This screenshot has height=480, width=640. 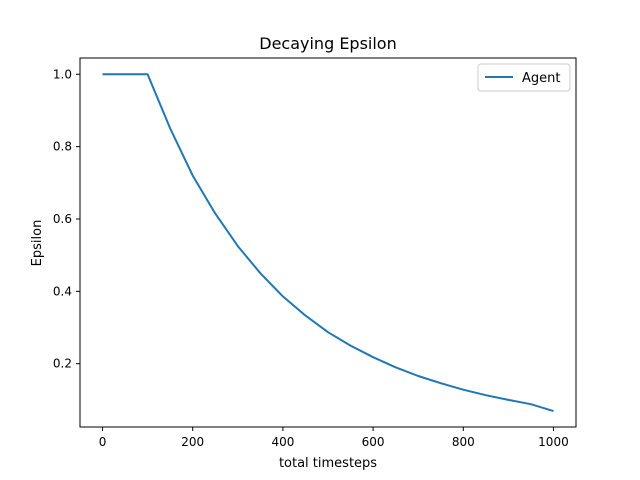 I want to click on x-tick-label: 800, so click(x=463, y=442).